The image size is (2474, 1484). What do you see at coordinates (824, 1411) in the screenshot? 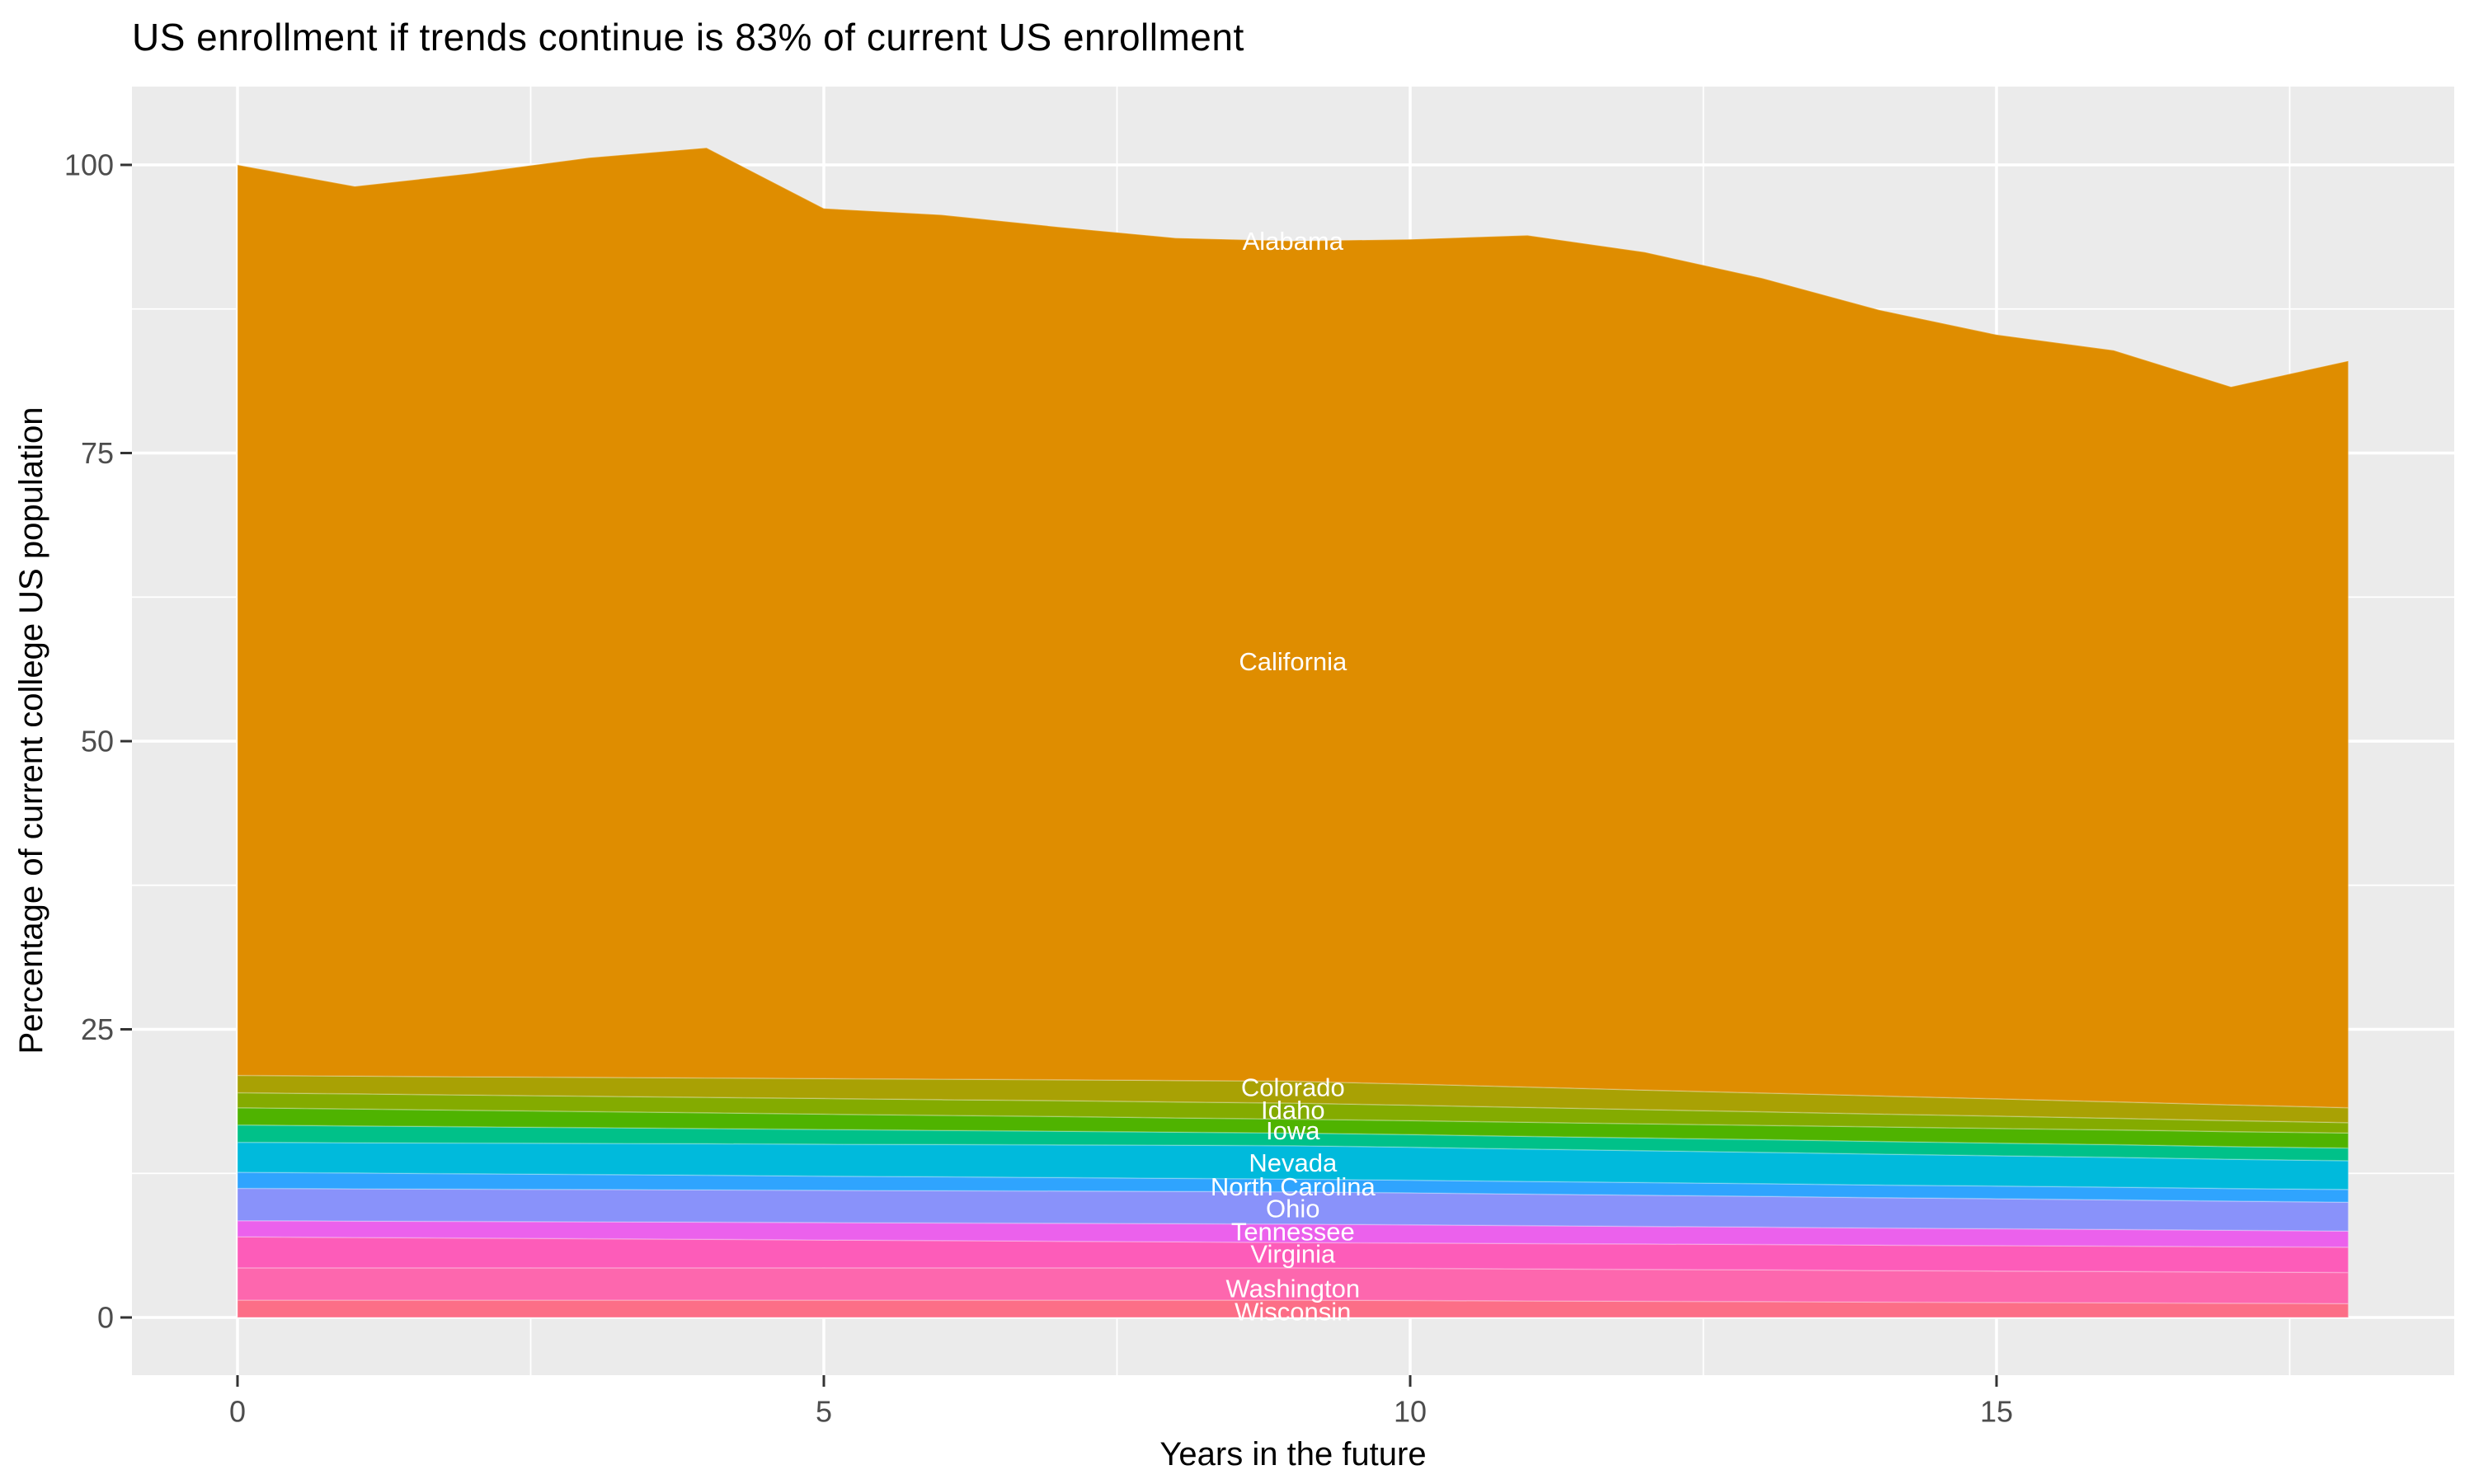
I see `x-tick-label: 5` at bounding box center [824, 1411].